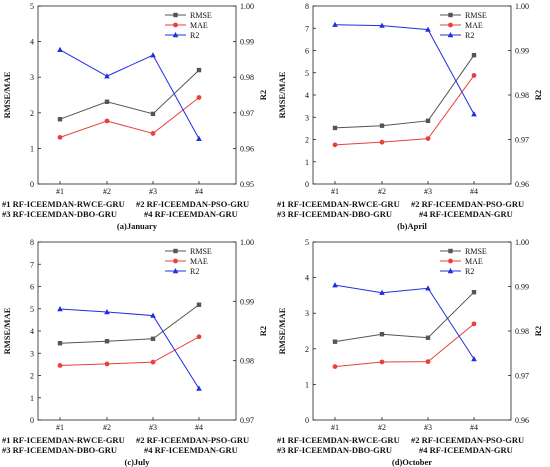 This screenshot has width=550, height=467. What do you see at coordinates (412, 462) in the screenshot?
I see `chart-caption: (d)October` at bounding box center [412, 462].